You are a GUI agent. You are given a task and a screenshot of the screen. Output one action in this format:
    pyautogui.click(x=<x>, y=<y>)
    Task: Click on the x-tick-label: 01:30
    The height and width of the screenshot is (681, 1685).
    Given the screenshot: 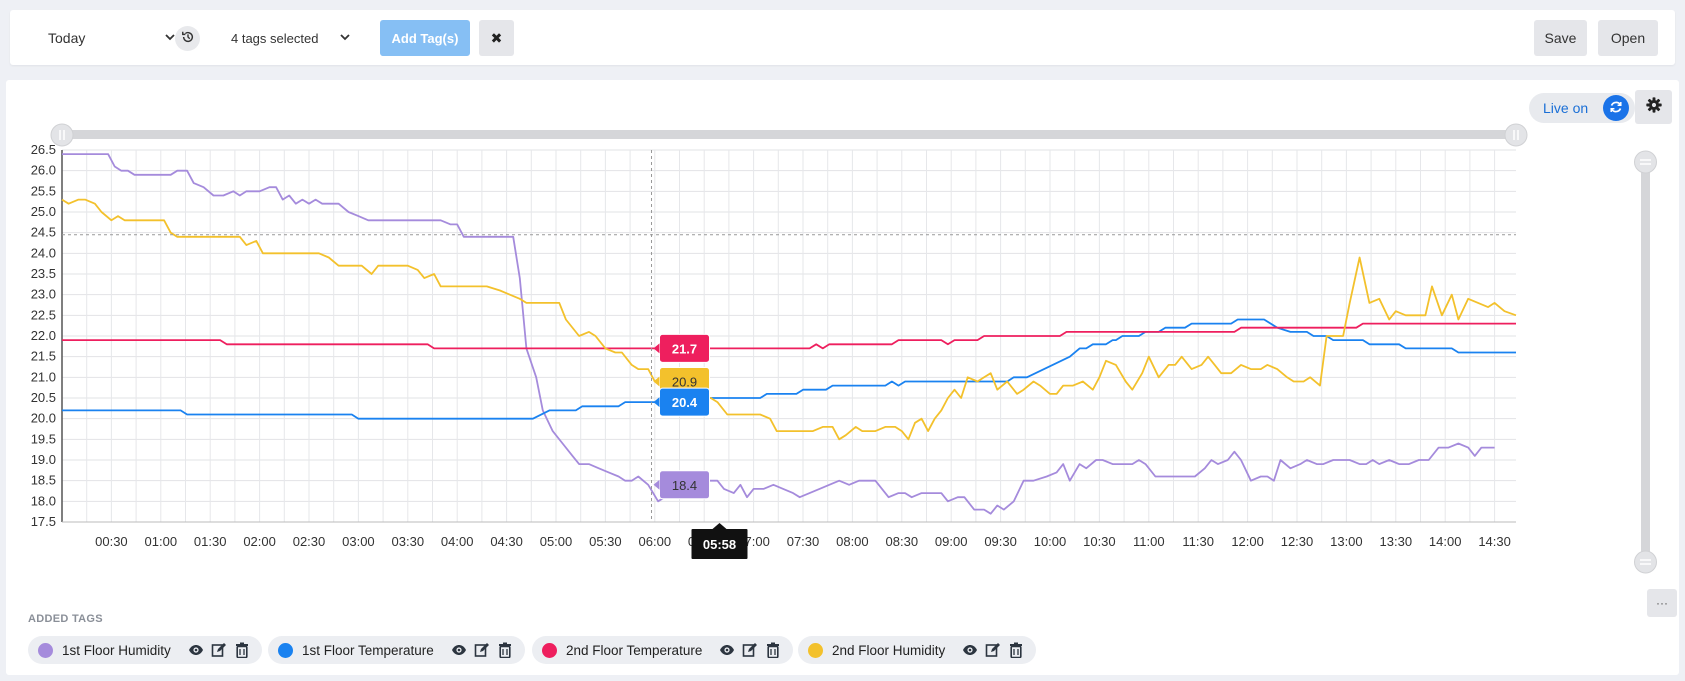 What is the action you would take?
    pyautogui.click(x=210, y=541)
    